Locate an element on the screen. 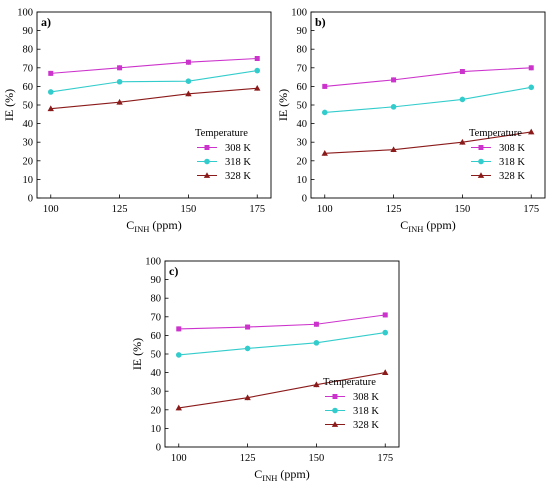 The width and height of the screenshot is (550, 490). panel-label: b) is located at coordinates (320, 22).